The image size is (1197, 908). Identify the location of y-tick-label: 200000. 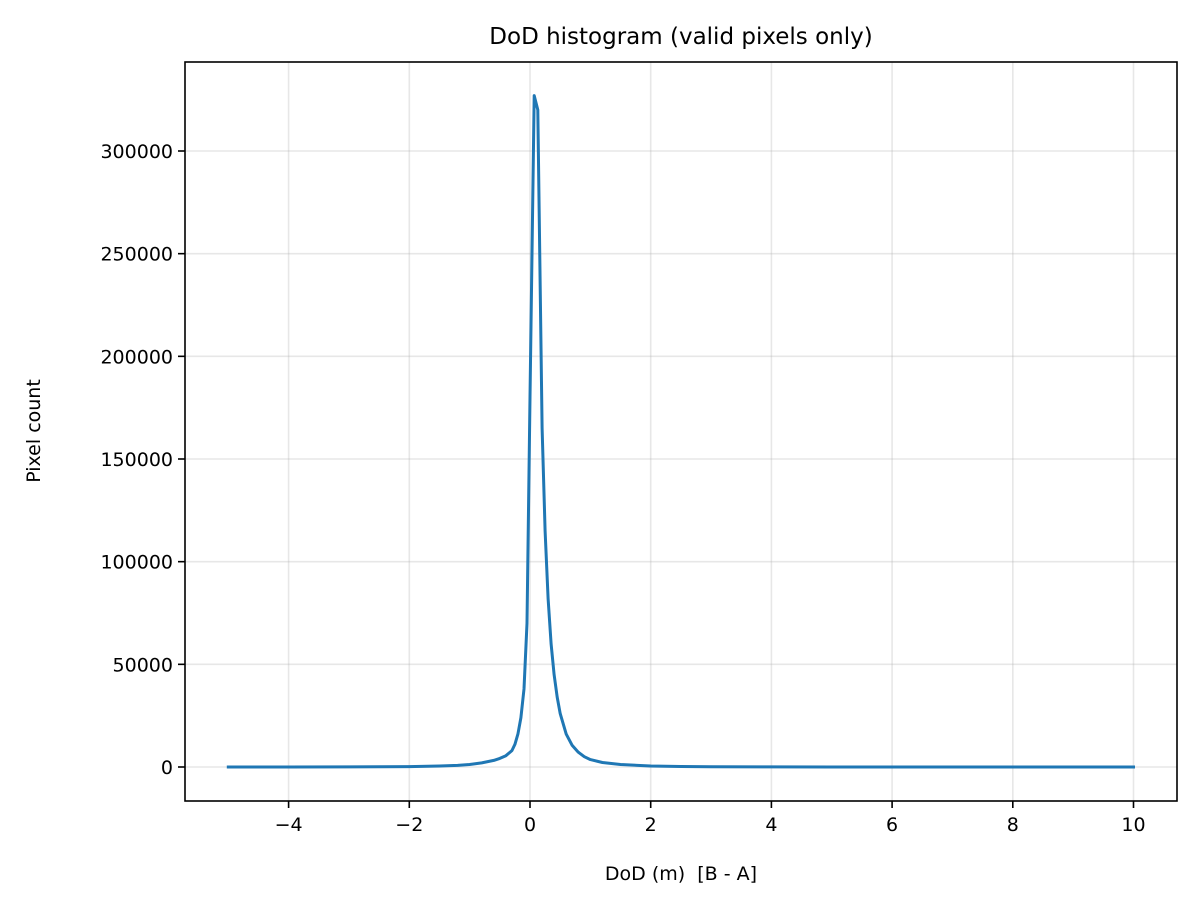
(136, 357).